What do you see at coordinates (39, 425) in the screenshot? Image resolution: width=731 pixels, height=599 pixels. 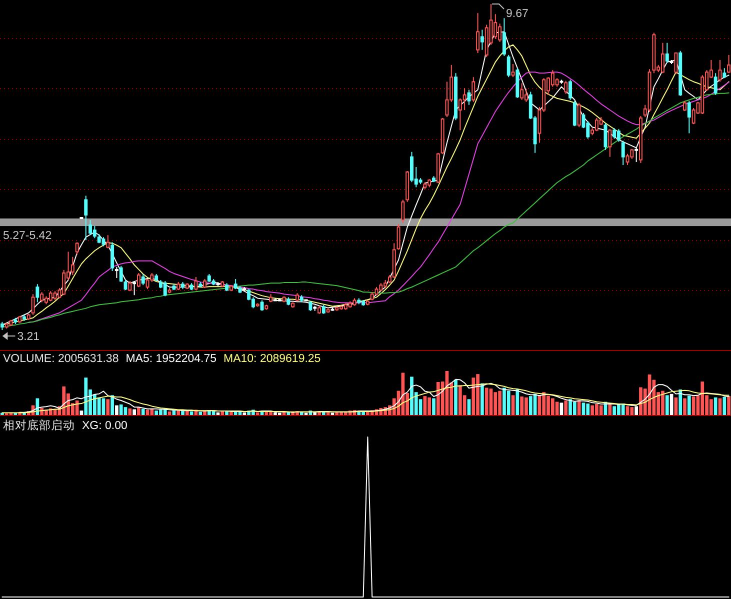 I see `chart-title: 相对底部启动` at bounding box center [39, 425].